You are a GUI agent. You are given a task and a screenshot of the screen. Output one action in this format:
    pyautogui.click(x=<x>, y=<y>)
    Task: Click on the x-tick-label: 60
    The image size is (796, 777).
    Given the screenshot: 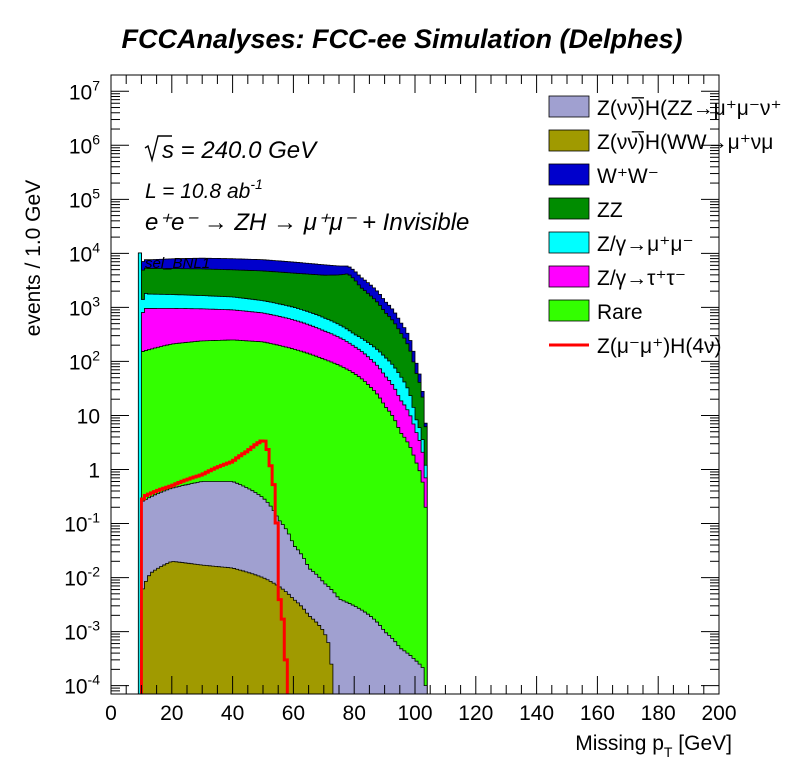 What is the action you would take?
    pyautogui.click(x=293, y=713)
    